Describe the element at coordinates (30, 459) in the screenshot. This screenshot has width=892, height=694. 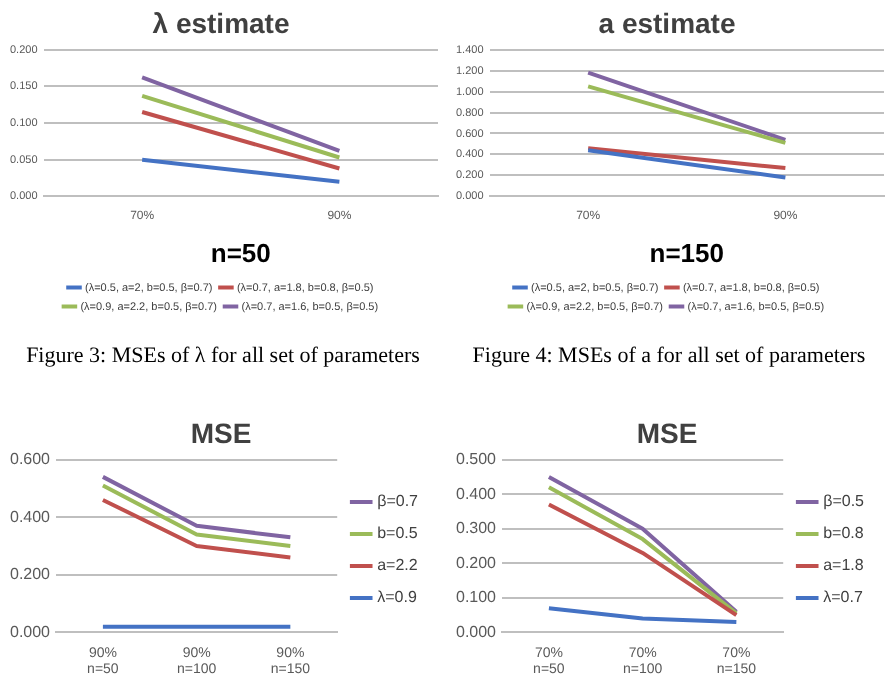
I see `y-tick-label: 0.600` at that location.